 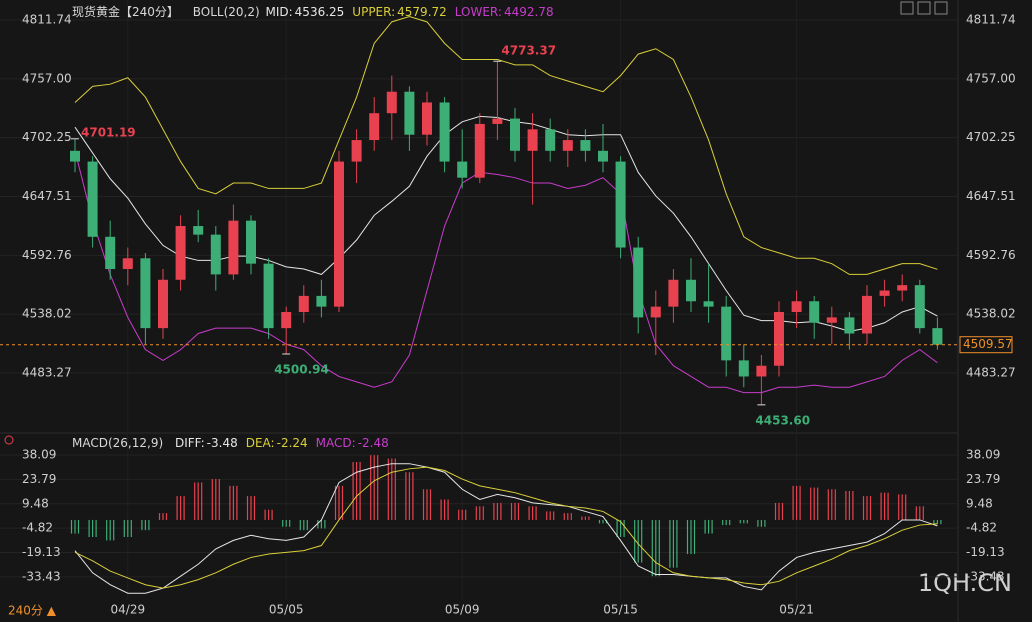 I want to click on last-price-label: 4509.57, so click(x=988, y=344).